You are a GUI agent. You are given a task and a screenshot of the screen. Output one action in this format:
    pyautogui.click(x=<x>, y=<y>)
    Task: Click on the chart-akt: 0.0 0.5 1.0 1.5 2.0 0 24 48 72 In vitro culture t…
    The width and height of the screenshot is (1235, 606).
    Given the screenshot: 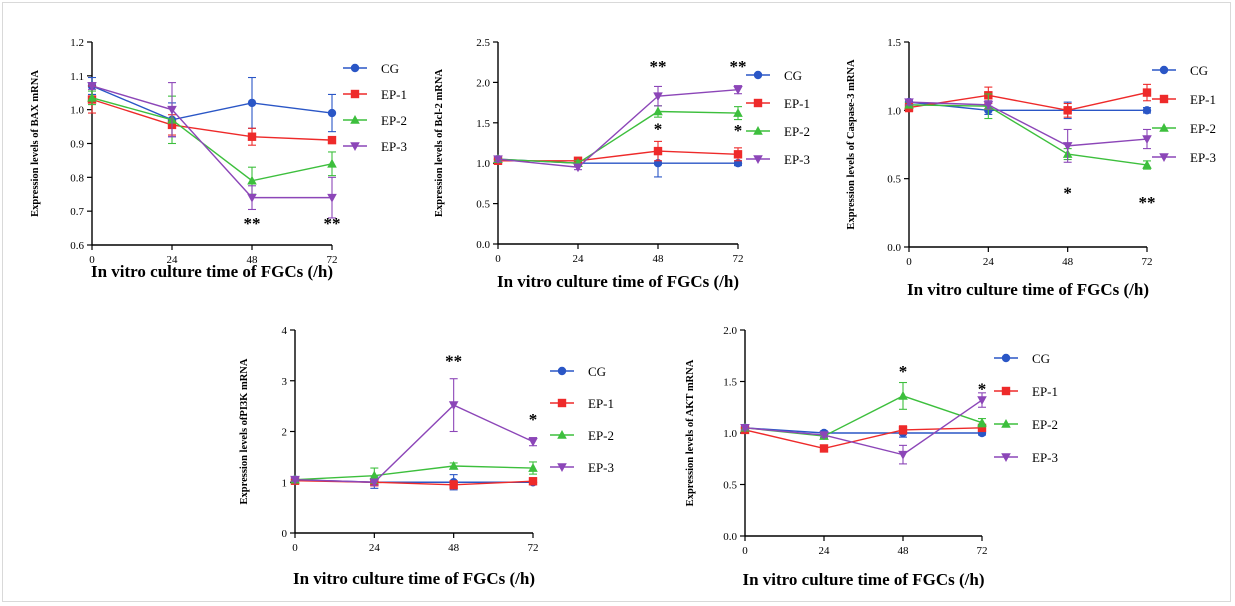 What is the action you would take?
    pyautogui.click(x=871, y=457)
    